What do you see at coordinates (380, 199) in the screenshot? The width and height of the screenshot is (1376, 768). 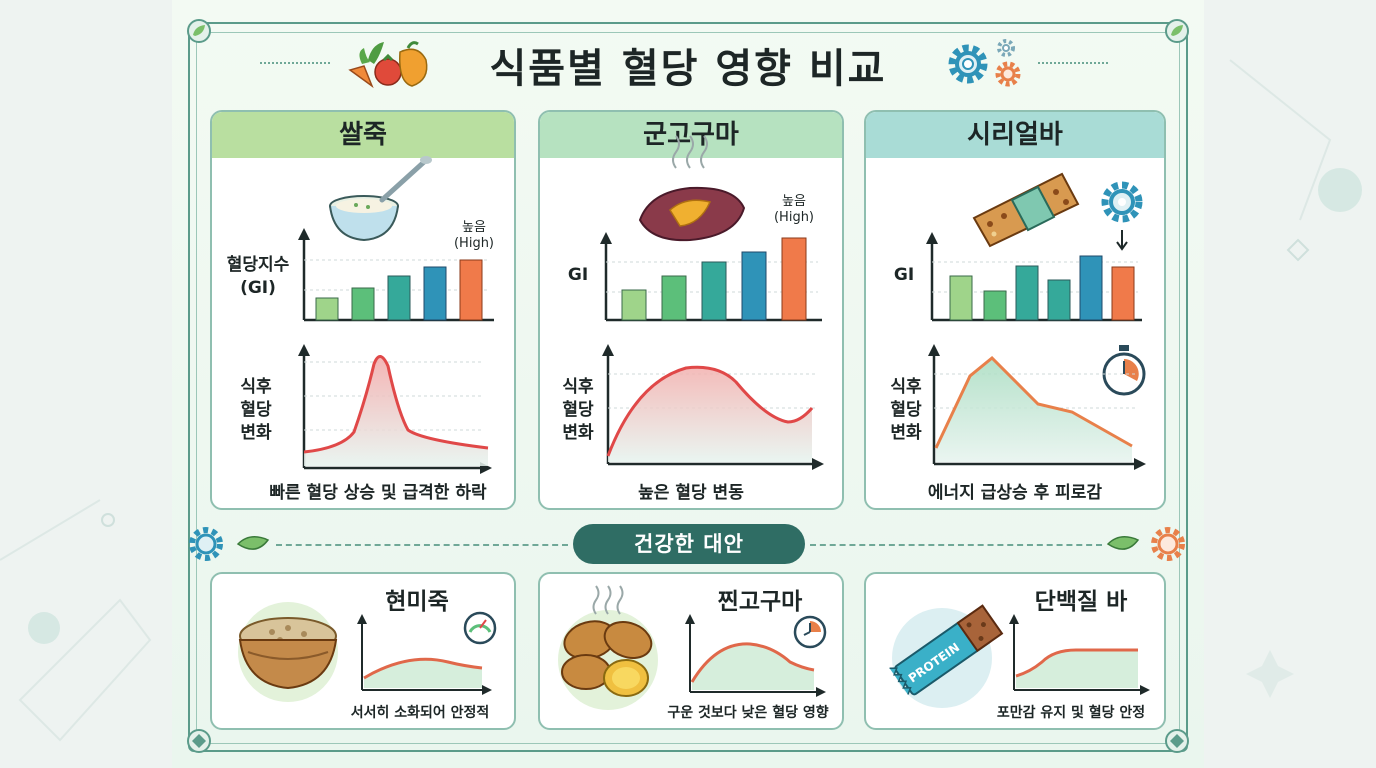 I see `porridge-bowl-icon` at bounding box center [380, 199].